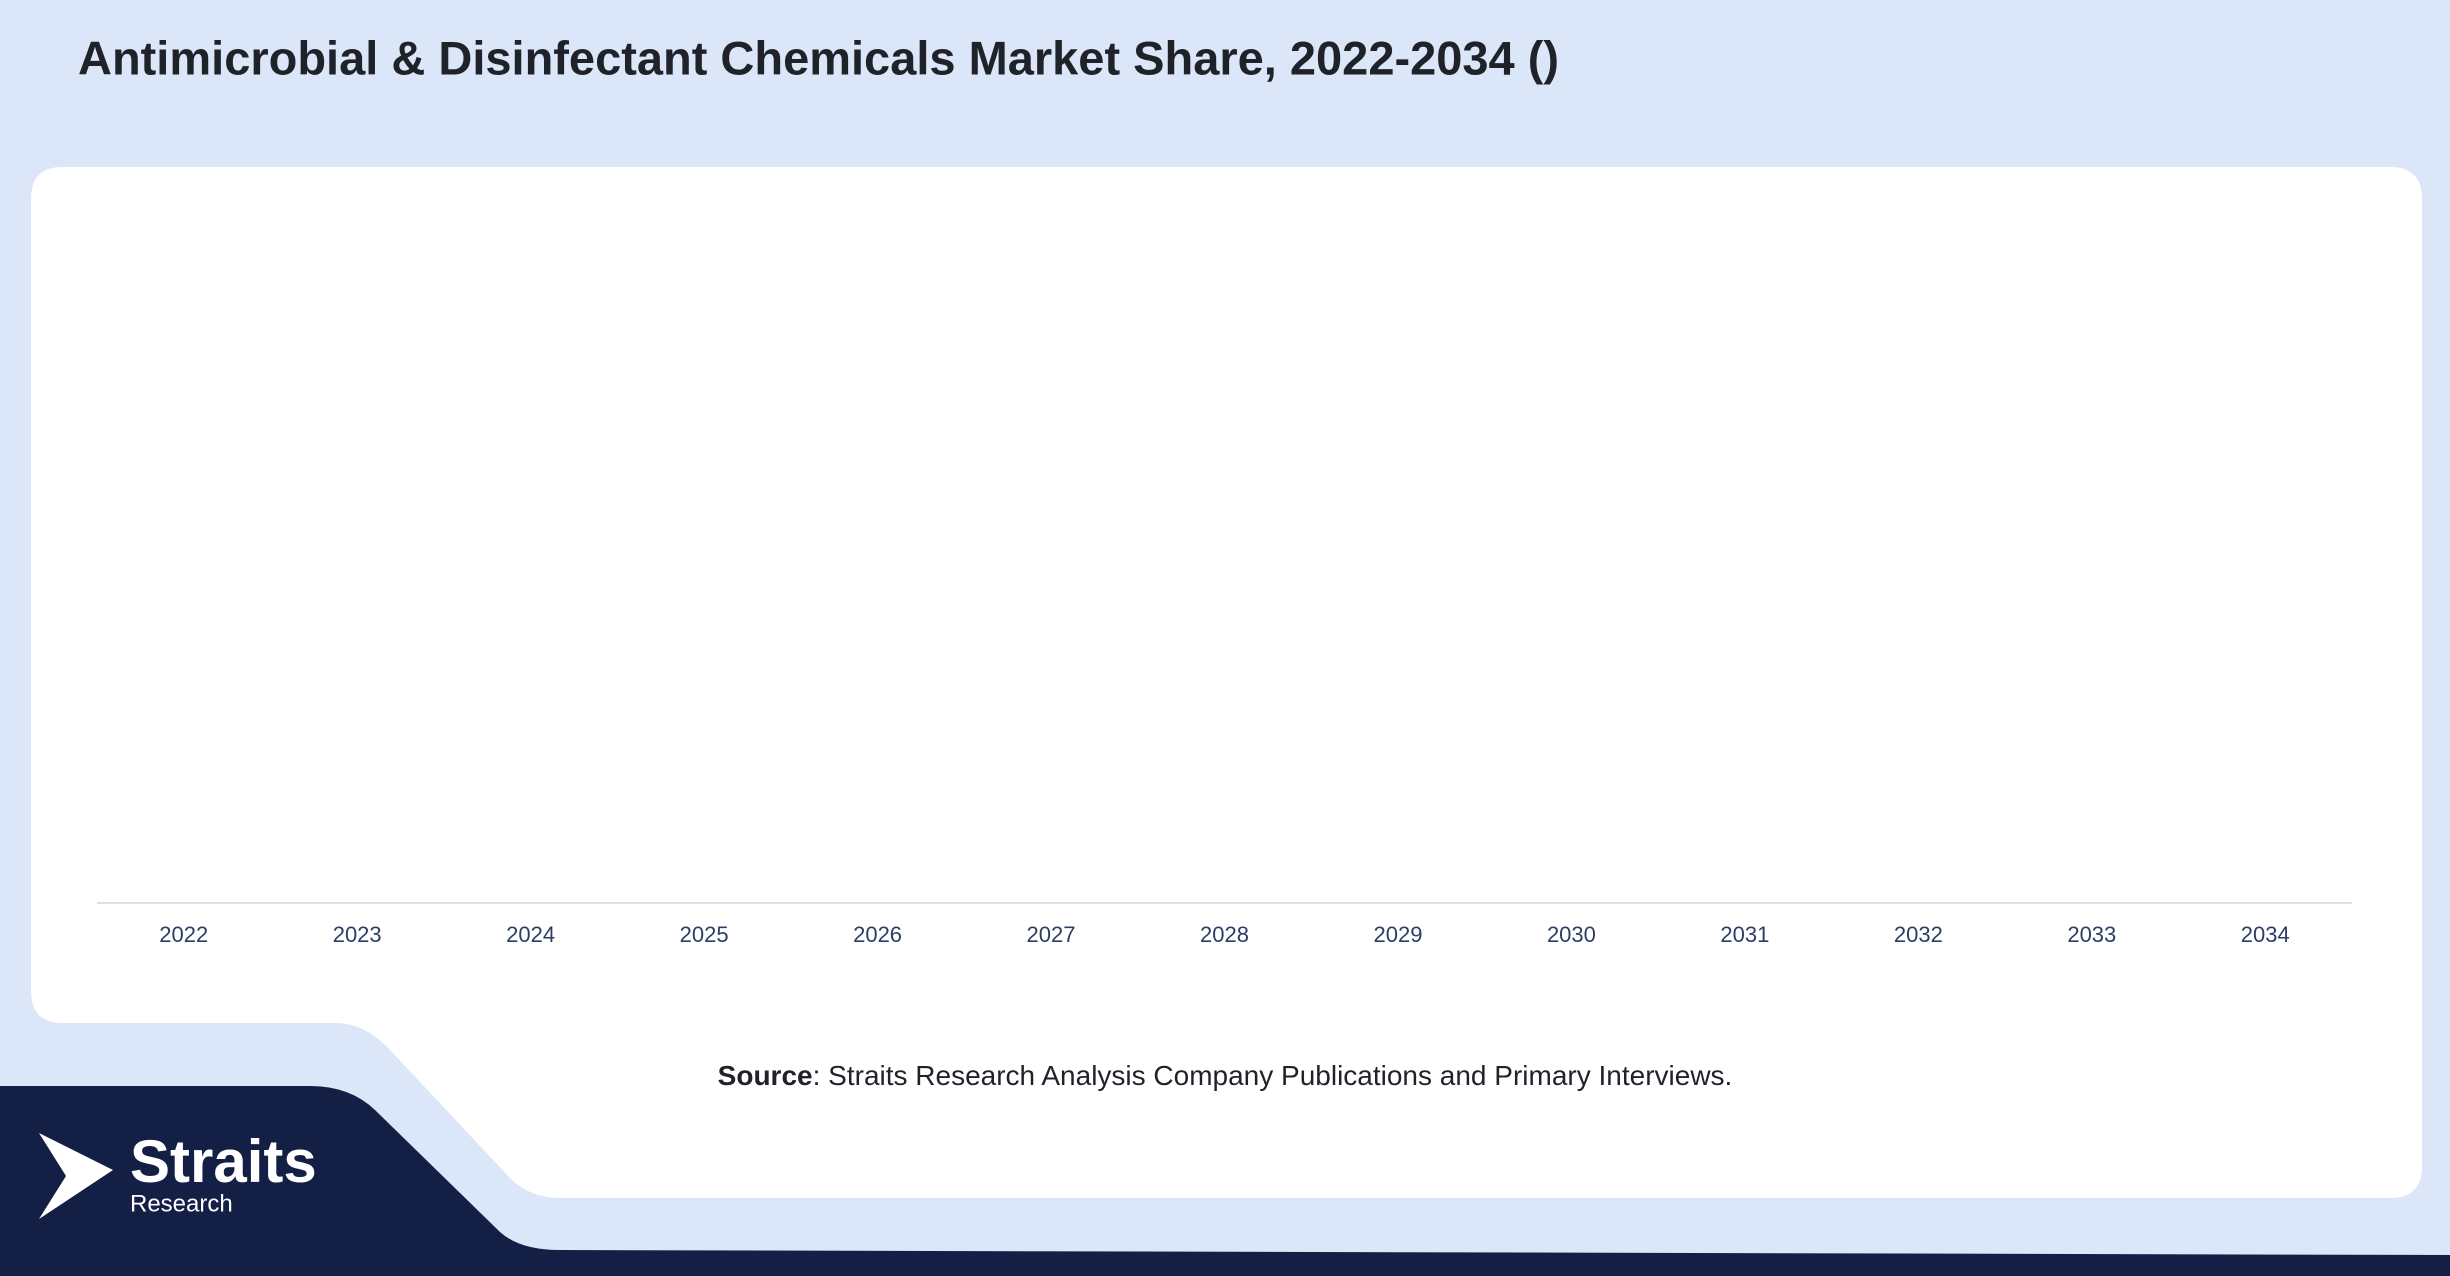 Image resolution: width=2450 pixels, height=1276 pixels. Describe the element at coordinates (357, 934) in the screenshot. I see `x-tick-label: 2023` at that location.